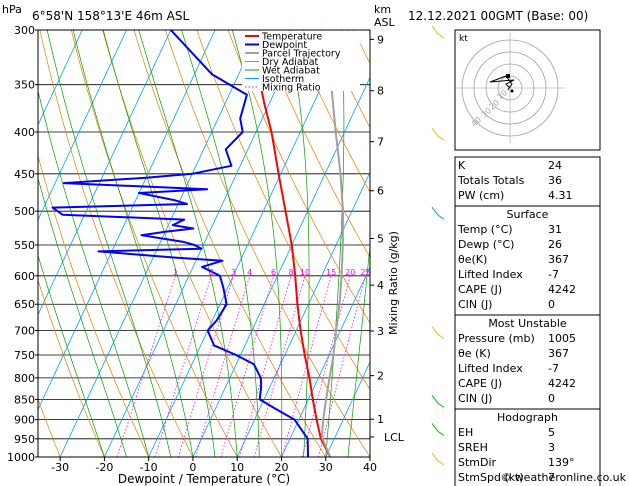  Describe the element at coordinates (110, 16) in the screenshot. I see `location-title: 6°58'N 158°13'E 46m ASL` at that location.